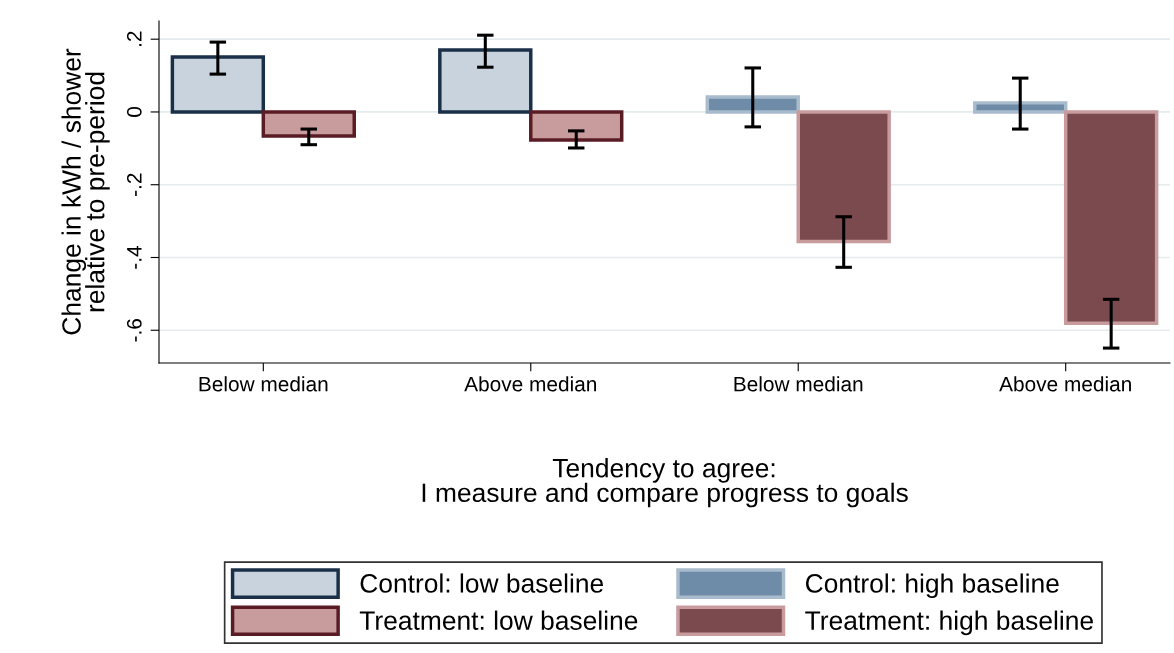  I want to click on legend-label: Treatment: low baseline, so click(498, 620).